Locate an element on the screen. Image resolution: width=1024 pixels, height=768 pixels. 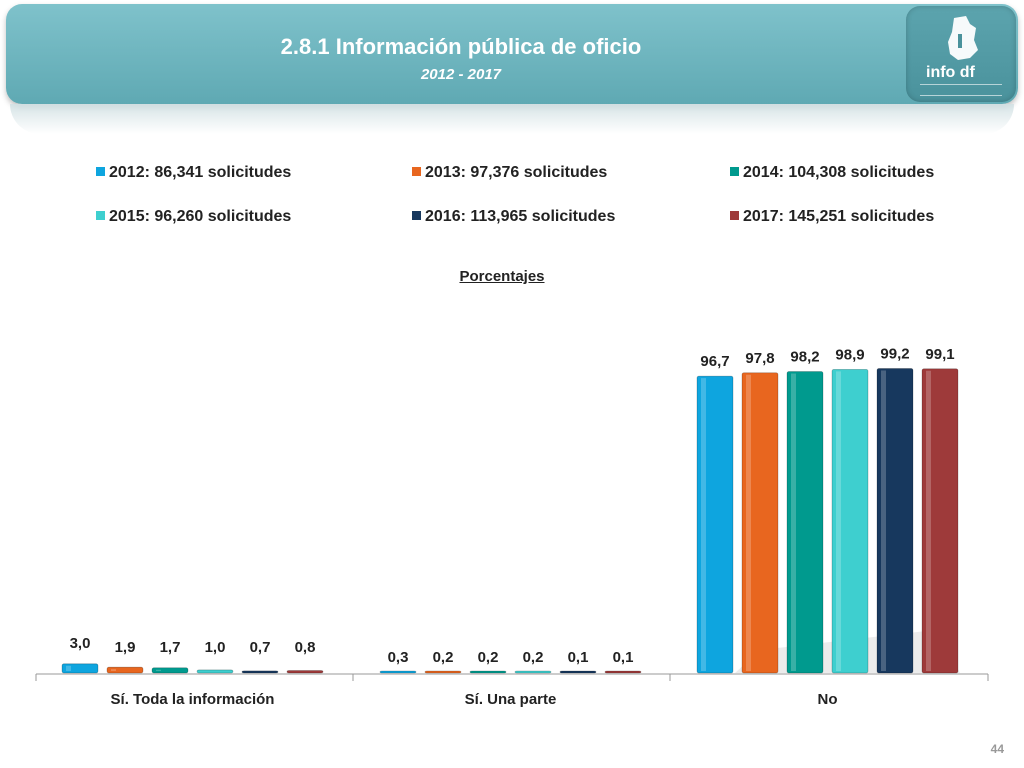
logo-caption-lines is located at coordinates (961, 90).